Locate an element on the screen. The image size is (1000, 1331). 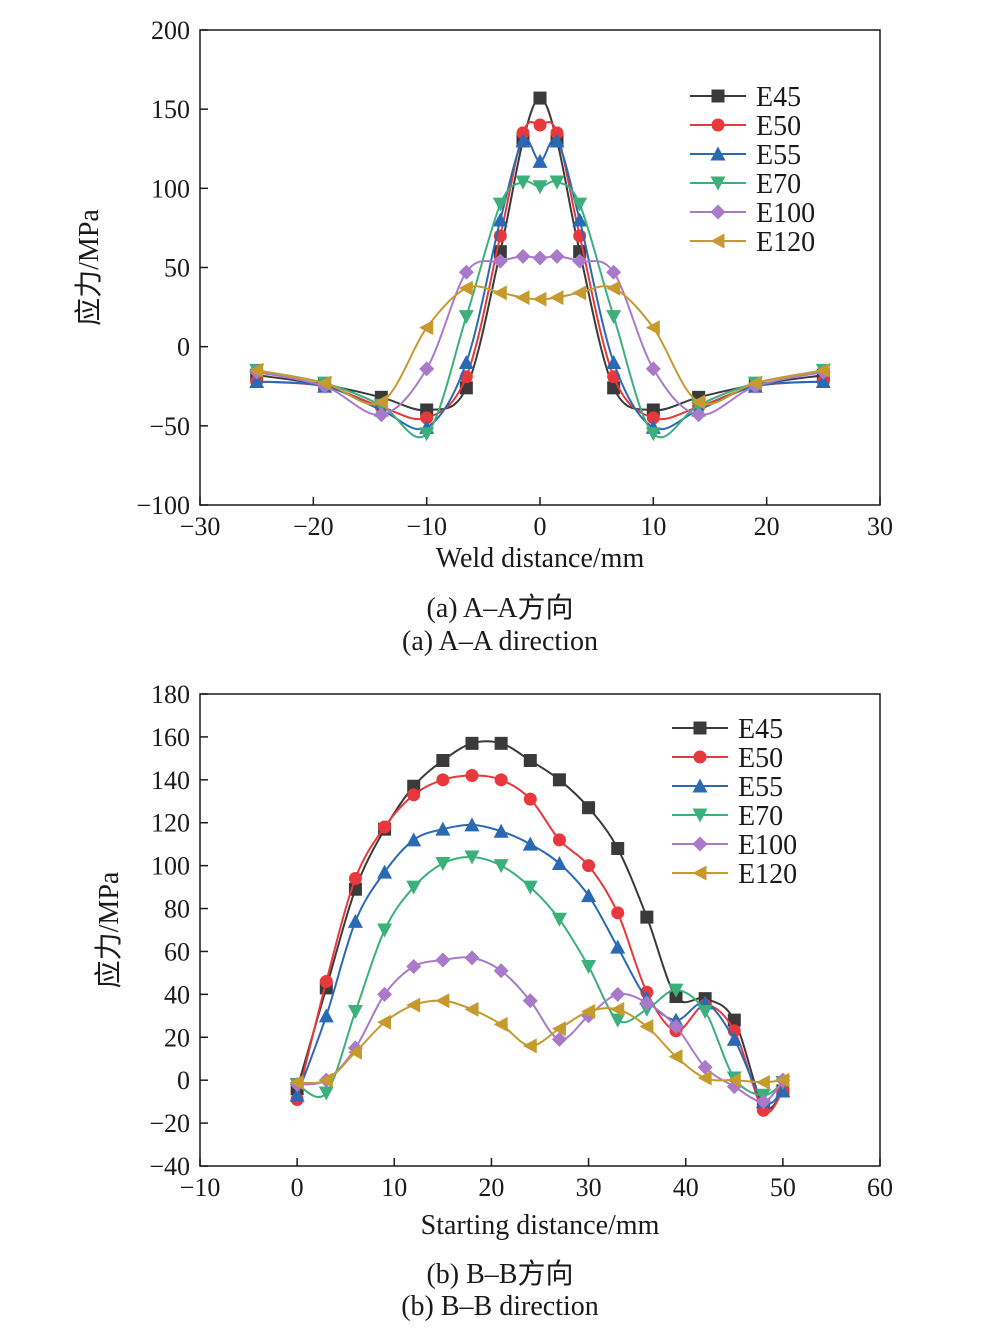
legend-label-a-E70: E70 is located at coordinates (778, 184).